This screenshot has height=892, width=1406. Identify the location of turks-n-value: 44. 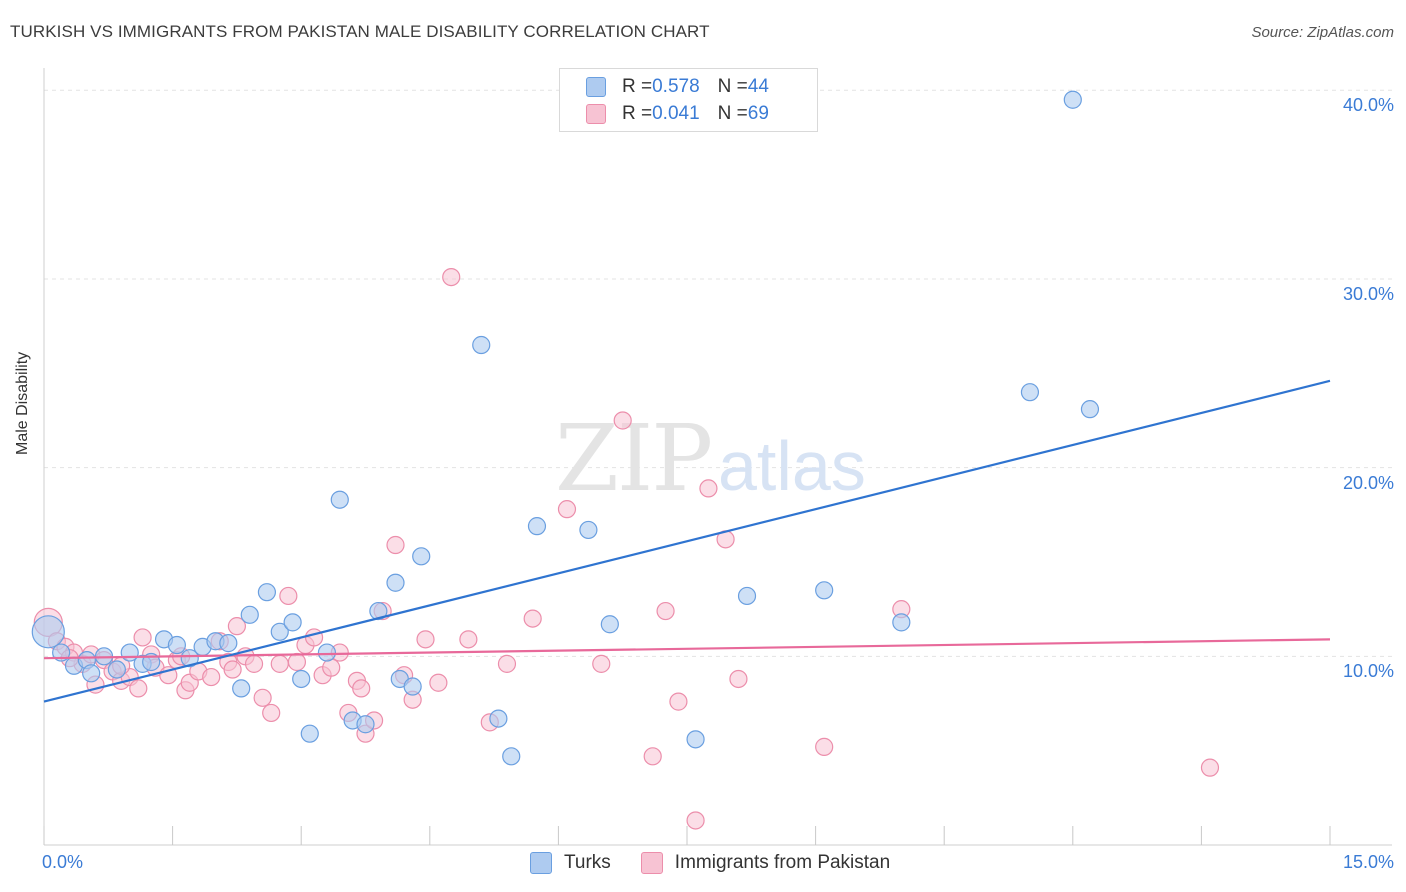
(758, 86).